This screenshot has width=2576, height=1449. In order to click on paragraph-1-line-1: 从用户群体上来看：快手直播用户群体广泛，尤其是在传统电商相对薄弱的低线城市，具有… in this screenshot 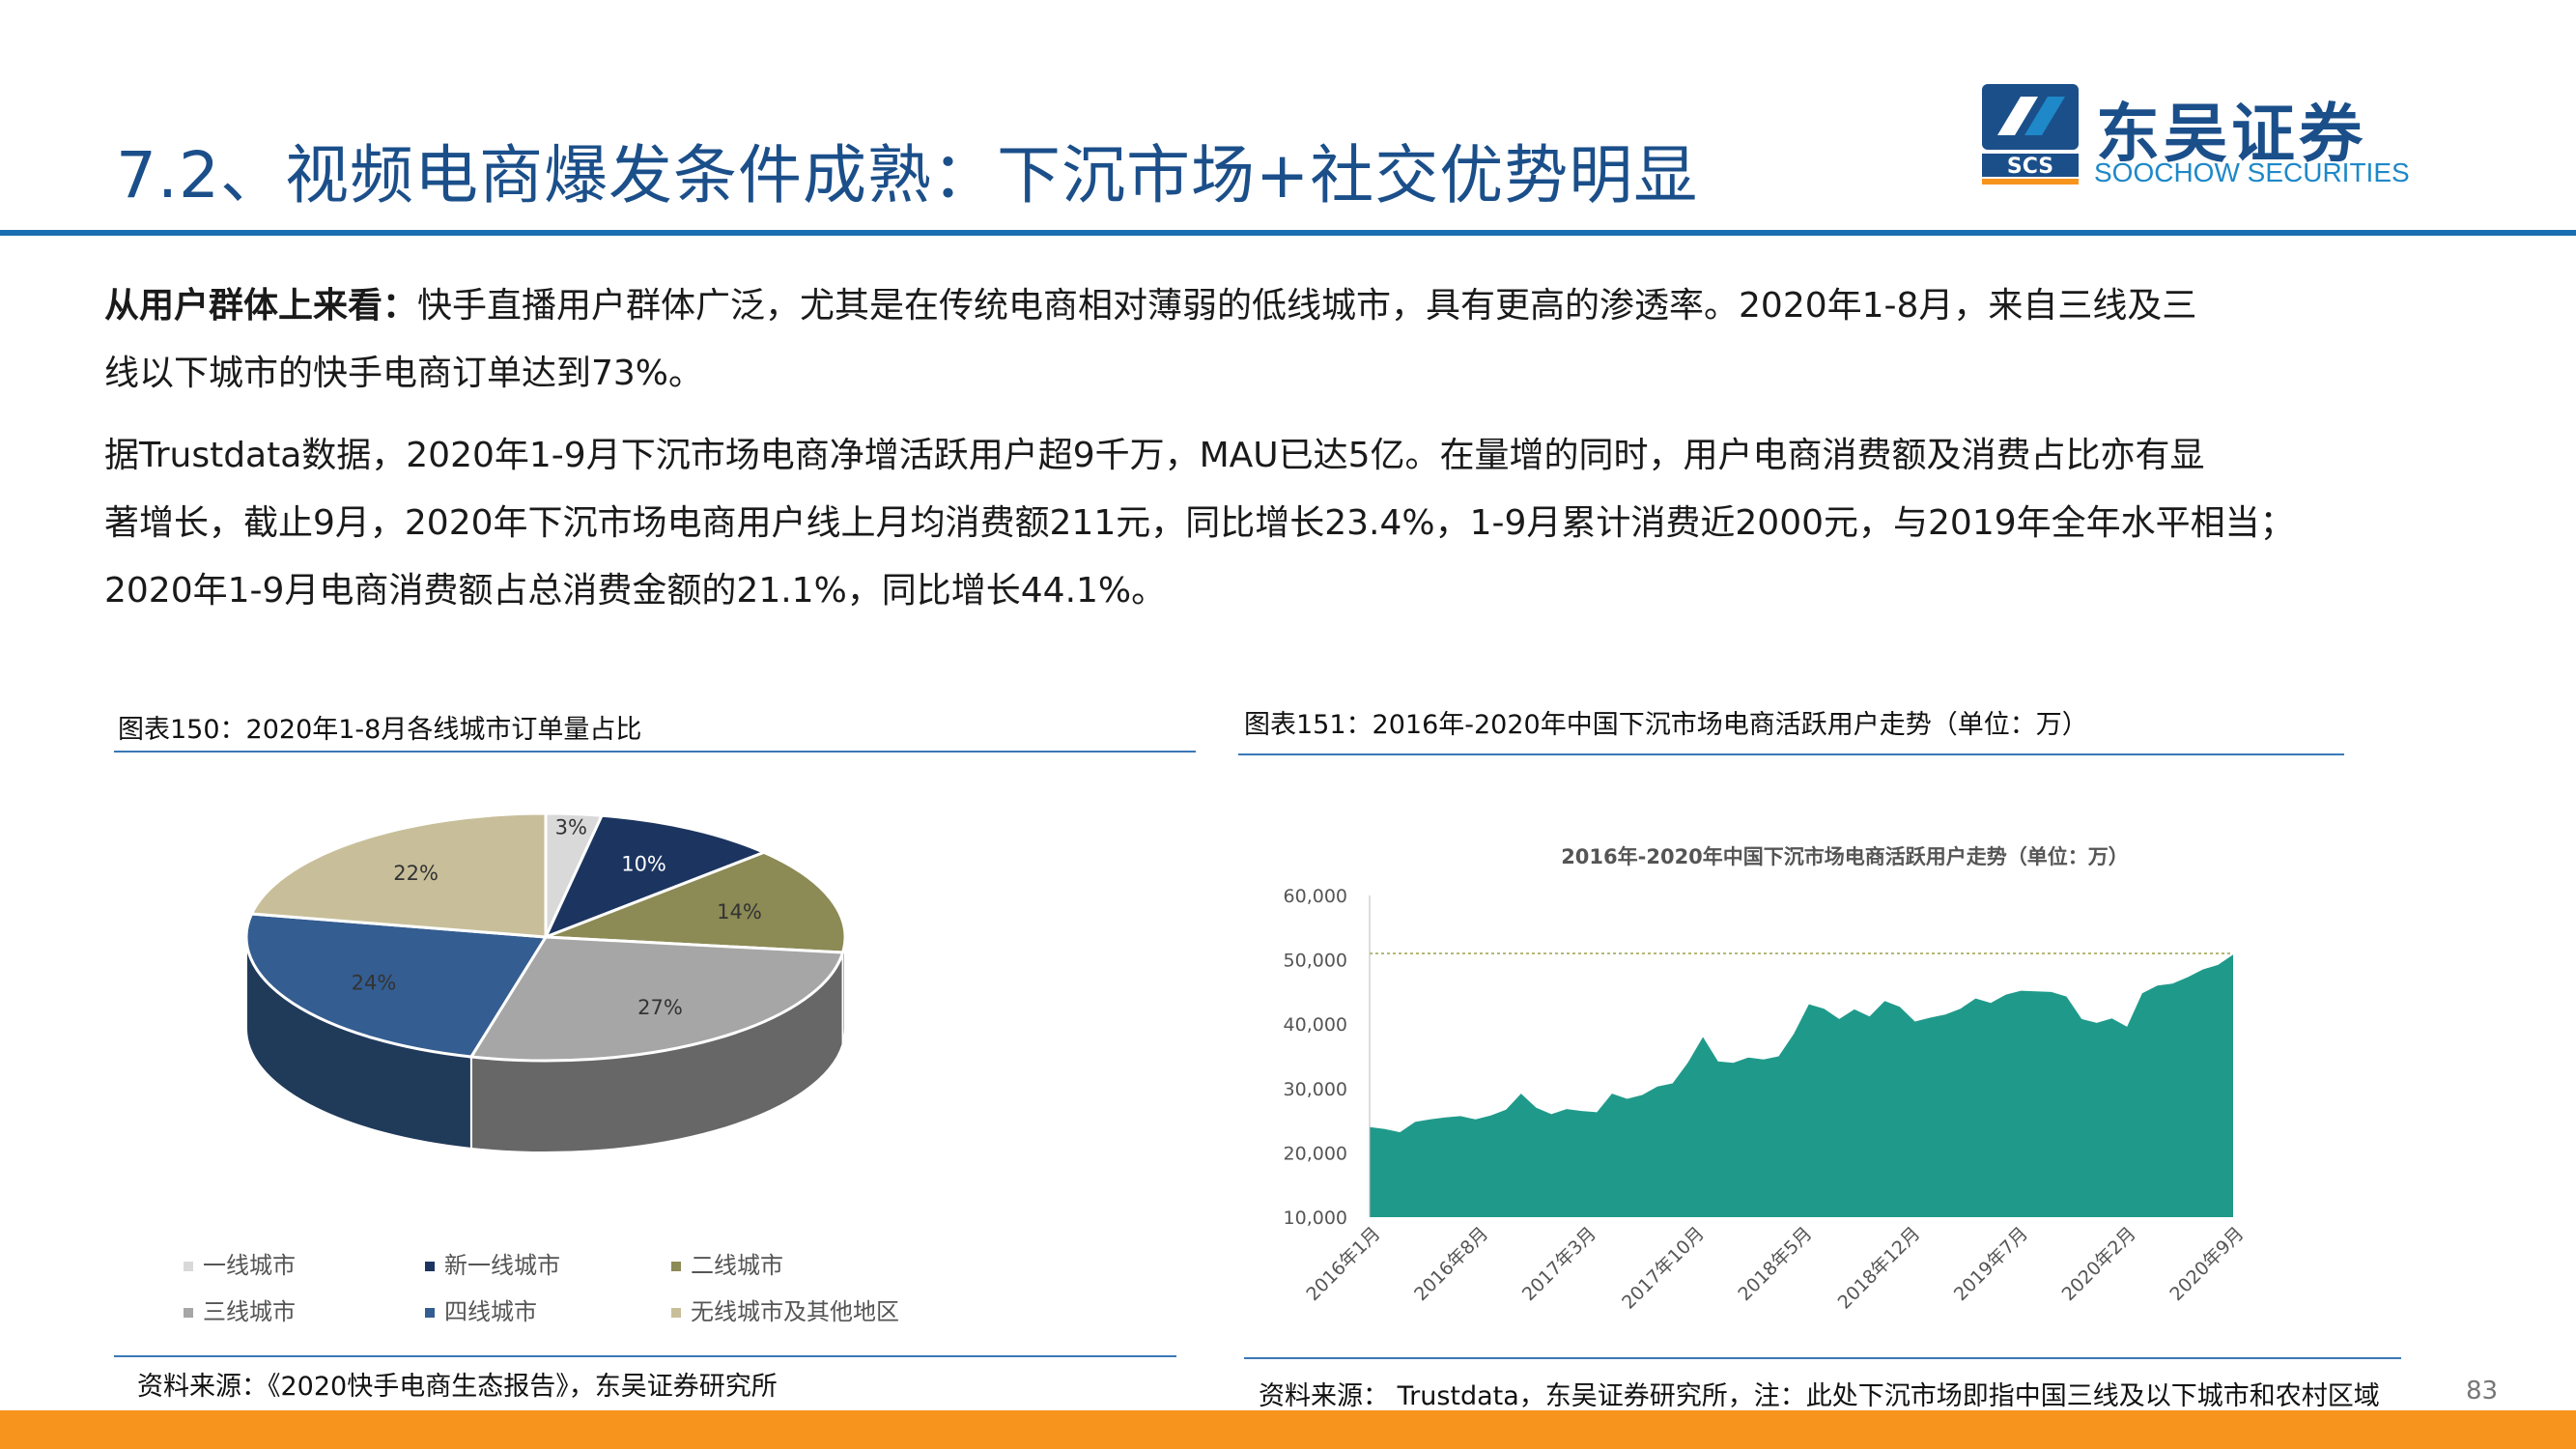, I will do `click(1234, 306)`.